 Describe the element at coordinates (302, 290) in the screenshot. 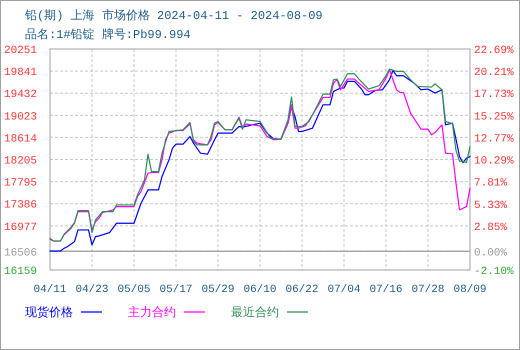

I see `x-tick-label: 06/22` at that location.